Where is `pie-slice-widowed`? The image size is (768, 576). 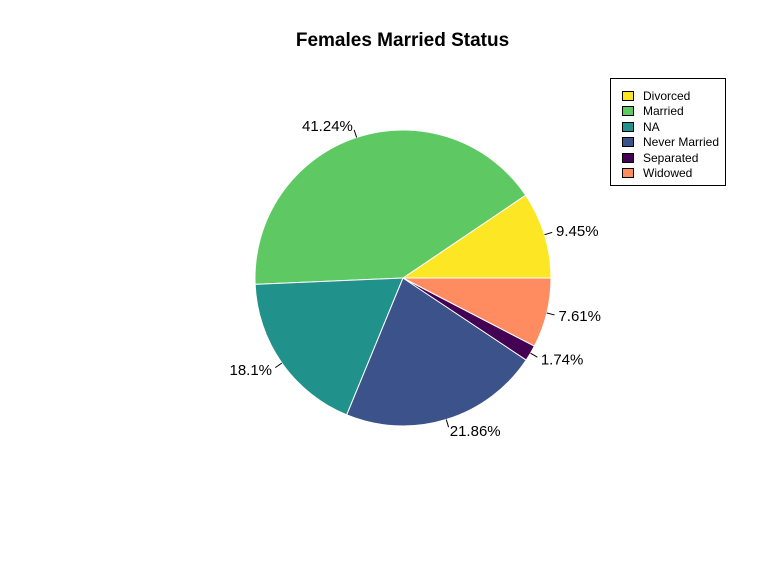 pie-slice-widowed is located at coordinates (477, 312).